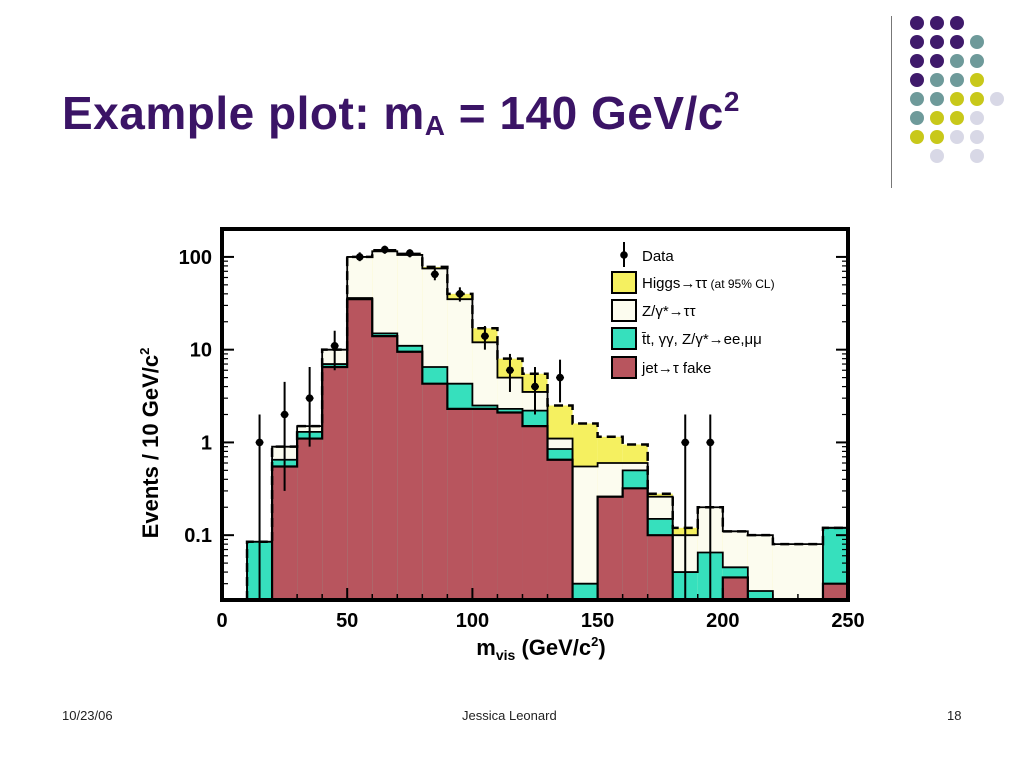  Describe the element at coordinates (740, 284) in the screenshot. I see `legend-label-higgs-note: (at 95% CL)` at that location.